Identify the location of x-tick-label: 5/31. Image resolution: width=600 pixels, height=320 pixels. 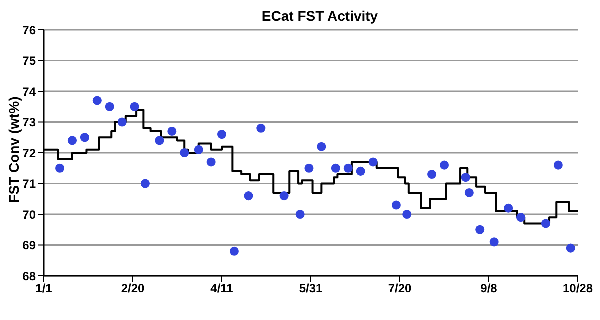
(311, 289).